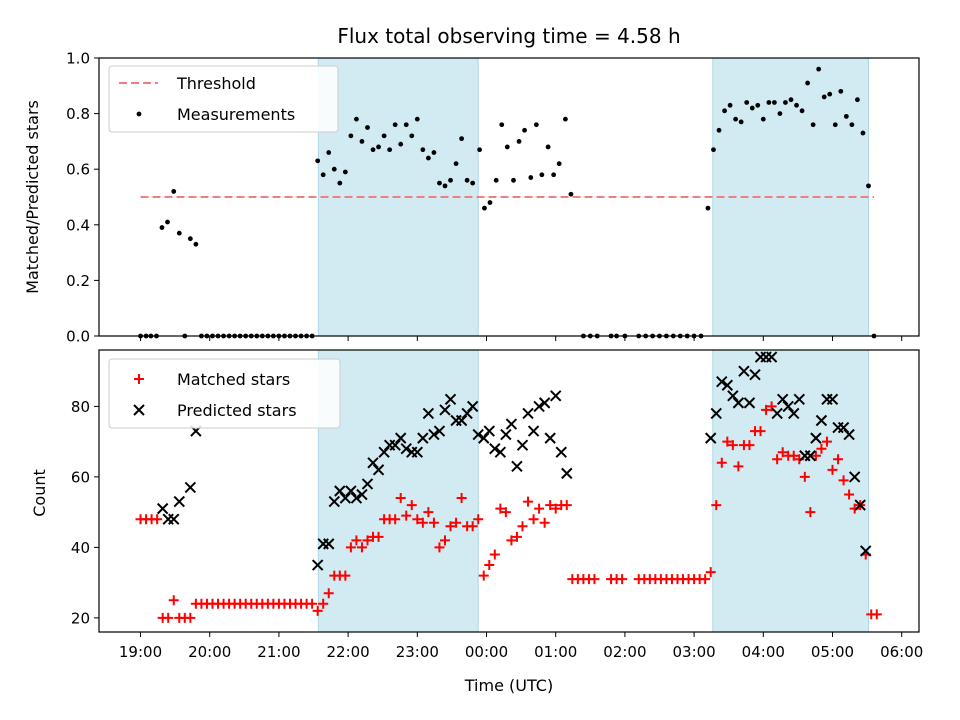 The width and height of the screenshot is (960, 720). I want to click on x-tick-label: 04:00, so click(763, 652).